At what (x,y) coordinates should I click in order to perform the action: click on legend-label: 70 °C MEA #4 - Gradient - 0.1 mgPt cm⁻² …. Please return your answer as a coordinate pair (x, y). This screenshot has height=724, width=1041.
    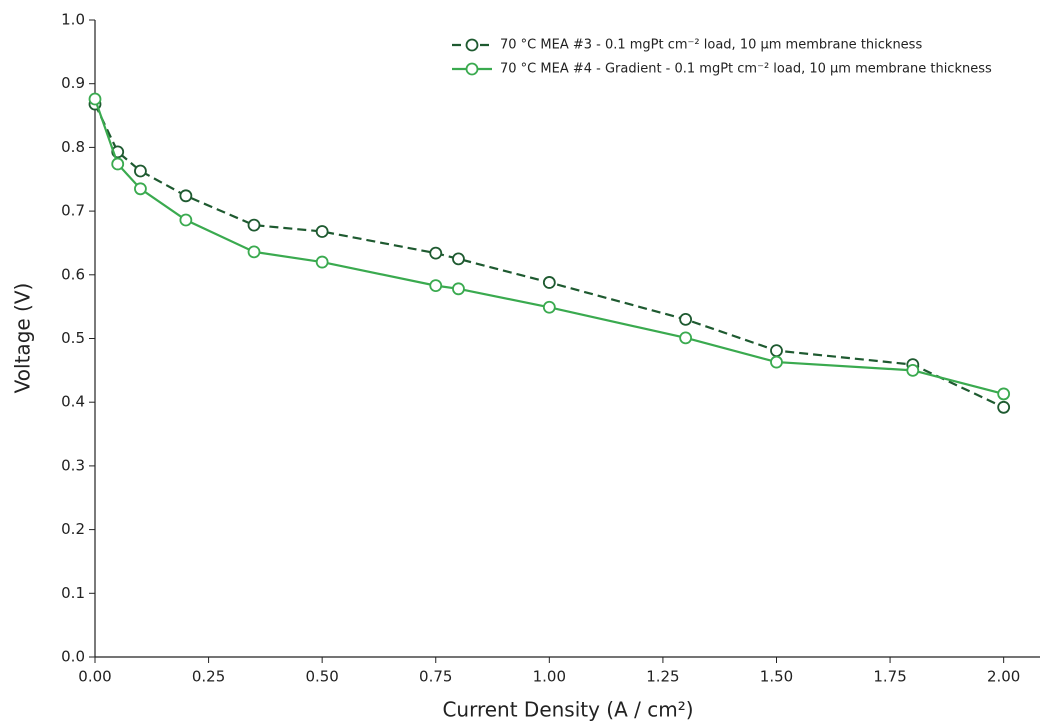
    Looking at the image, I should click on (746, 69).